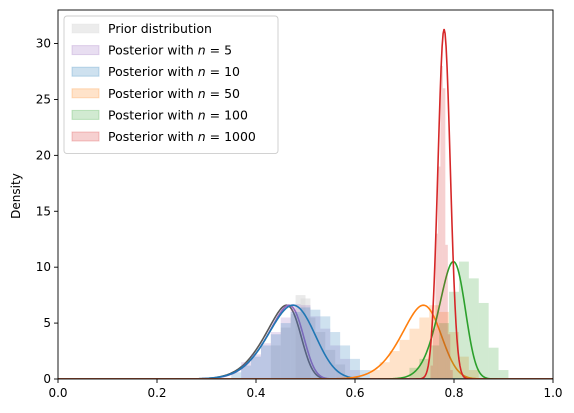 The width and height of the screenshot is (574, 413). I want to click on legend-label: Posterior with n = 100, so click(178, 114).